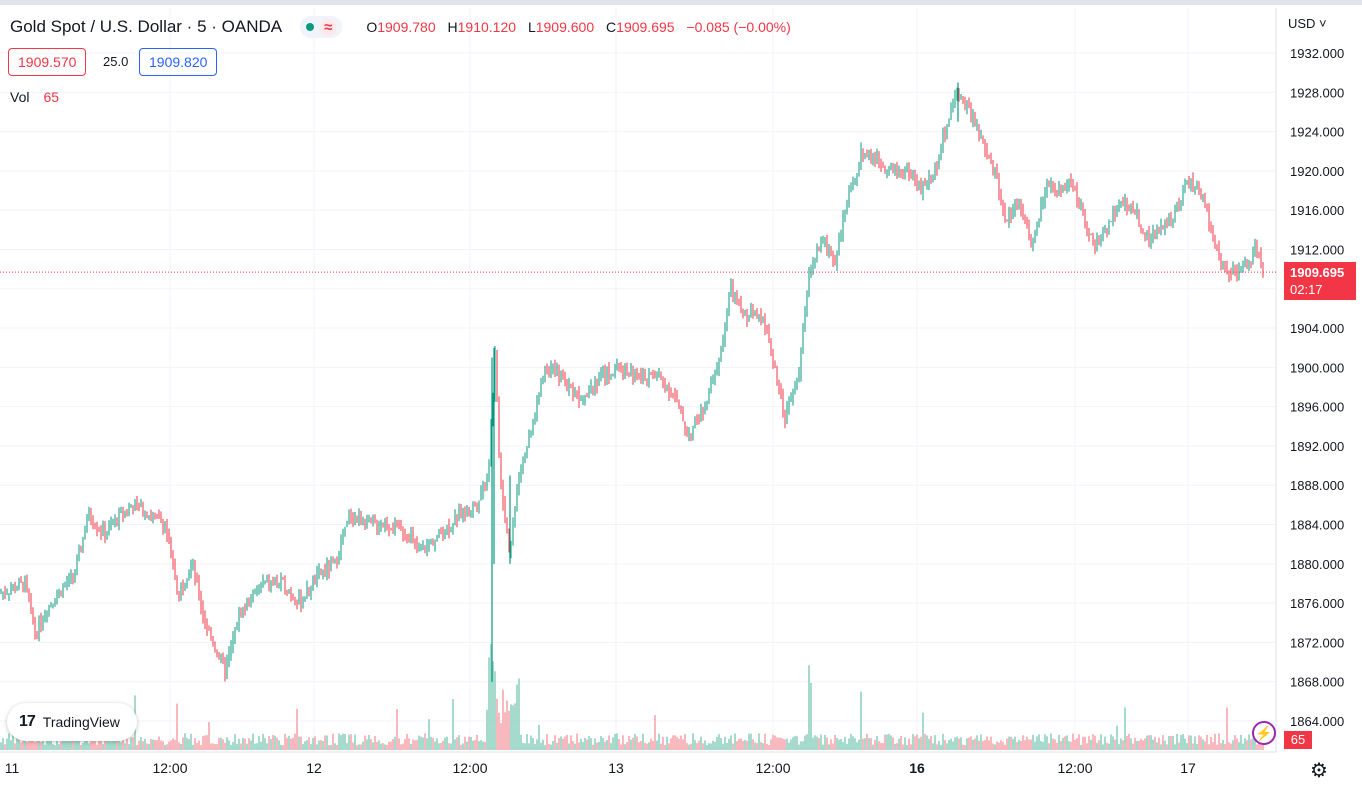  What do you see at coordinates (681, 2) in the screenshot?
I see `top-border` at bounding box center [681, 2].